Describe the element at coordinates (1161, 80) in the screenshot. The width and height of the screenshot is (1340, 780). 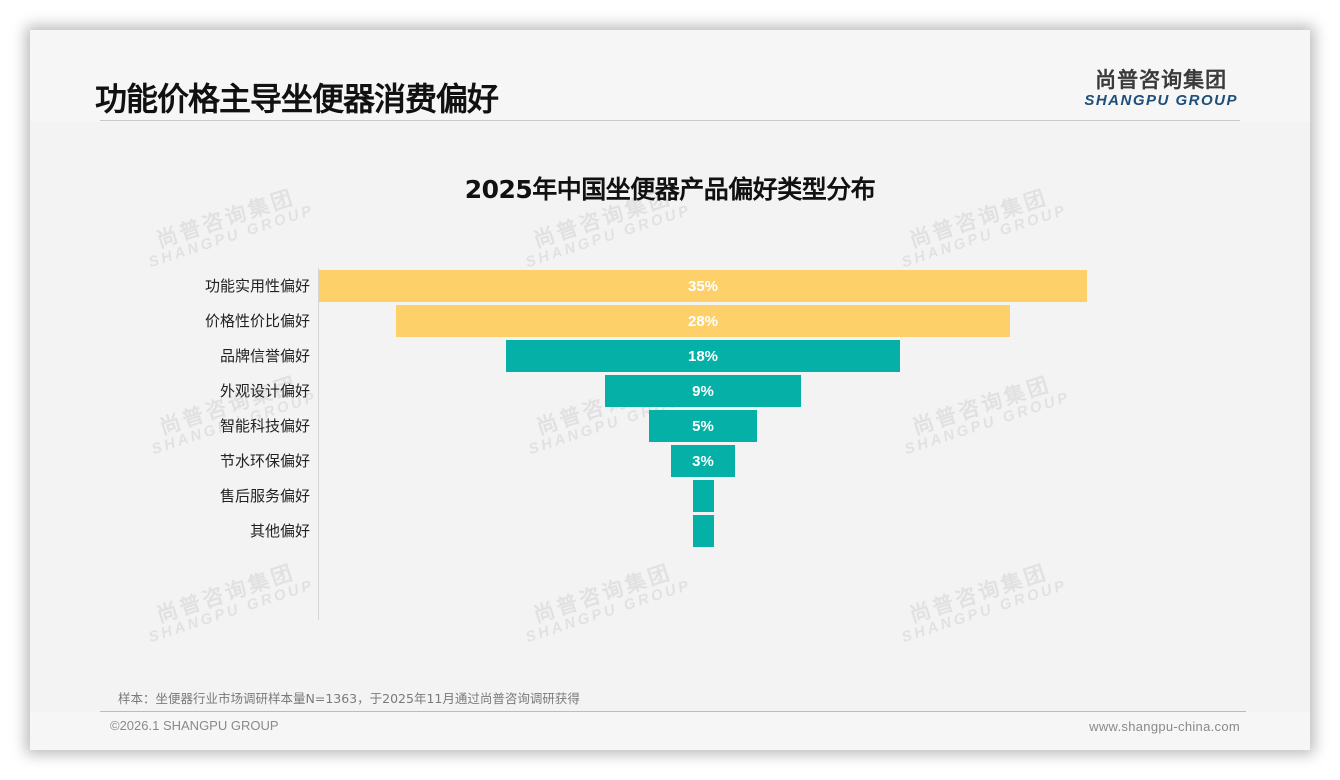
I see `logo-cn-text: 尚普咨询集团` at that location.